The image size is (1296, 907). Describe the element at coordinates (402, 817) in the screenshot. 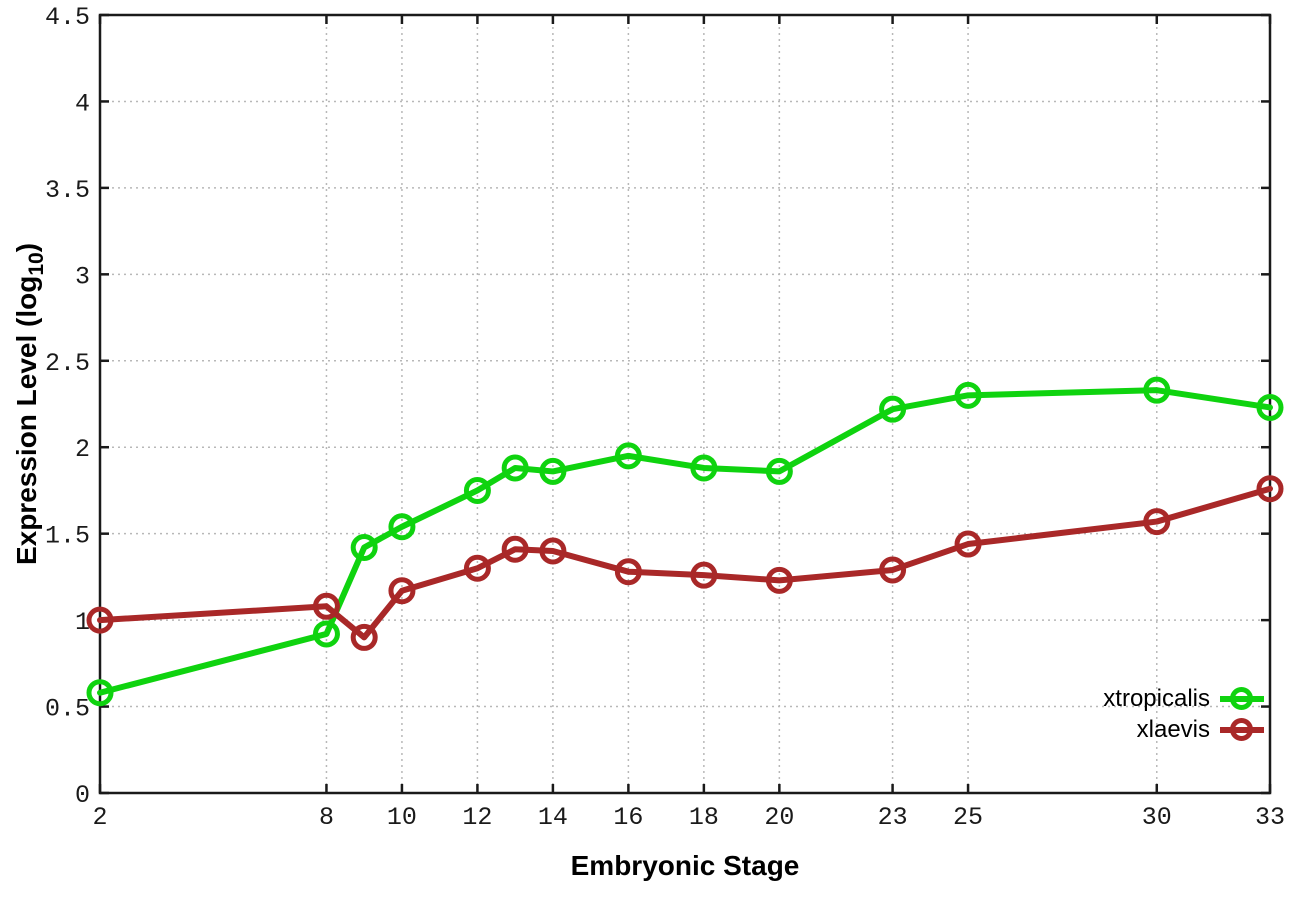

I see `x-tick-label: 10` at that location.